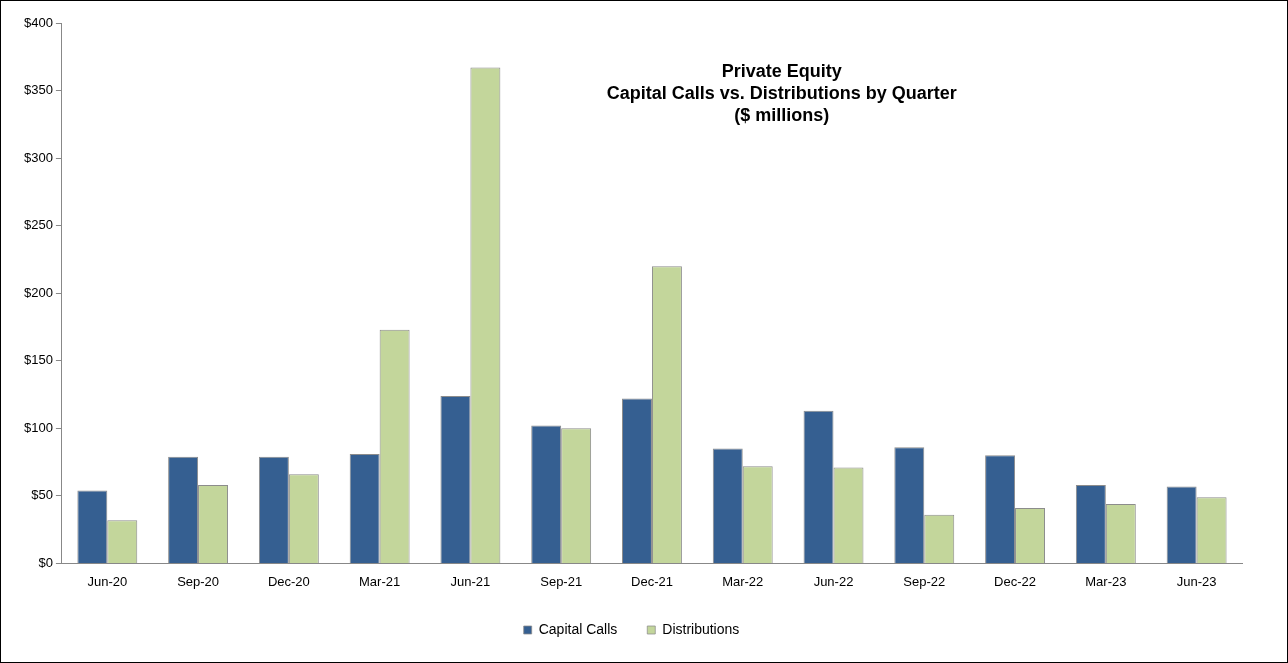 The width and height of the screenshot is (1288, 663). I want to click on x-tick-label: Mar-23, so click(1106, 581).